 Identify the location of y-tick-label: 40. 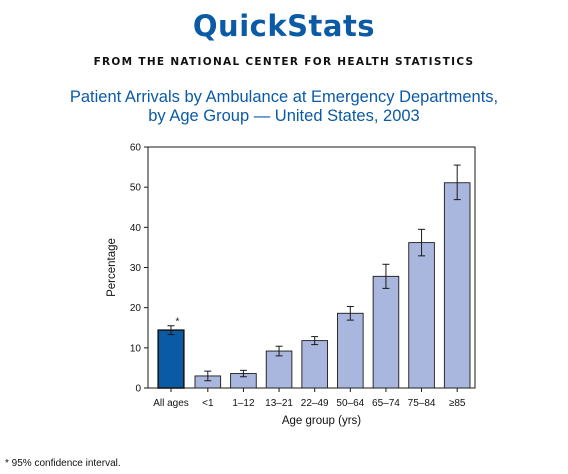
(136, 228).